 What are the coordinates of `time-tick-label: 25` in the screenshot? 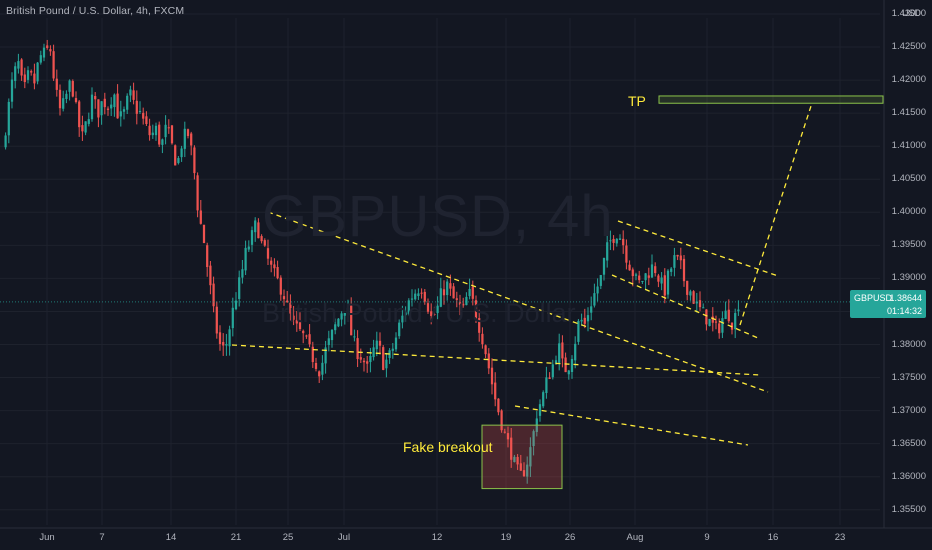 It's located at (288, 537).